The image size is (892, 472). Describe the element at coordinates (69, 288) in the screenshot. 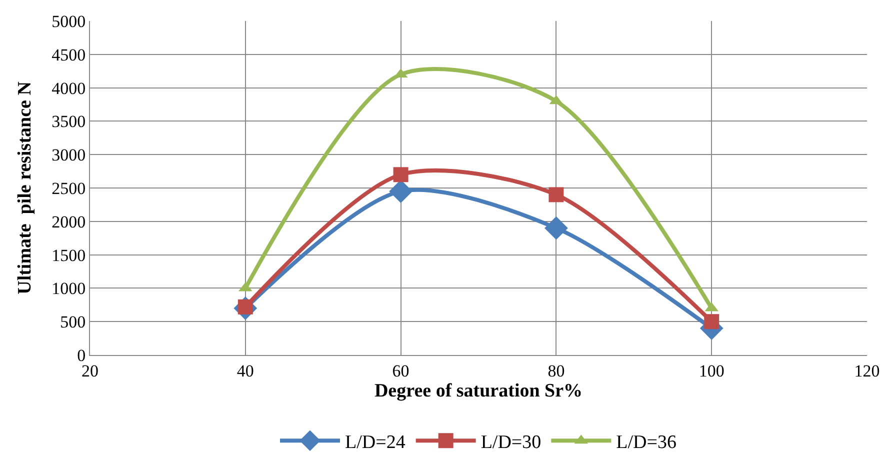

I see `y-tick-label: 1000` at that location.